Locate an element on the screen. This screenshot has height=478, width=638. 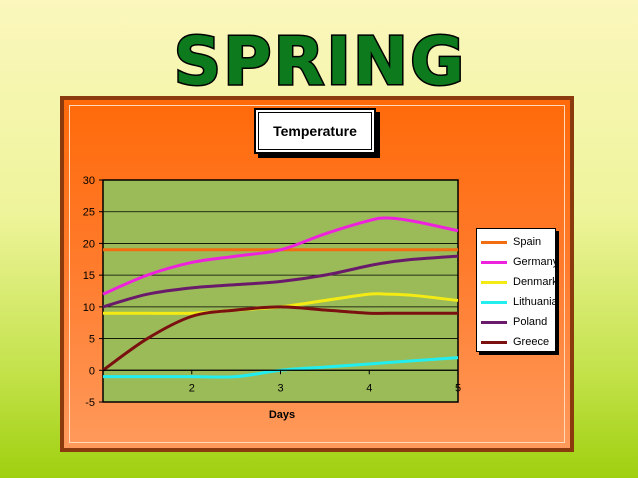
series-line-denmark is located at coordinates (281, 303).